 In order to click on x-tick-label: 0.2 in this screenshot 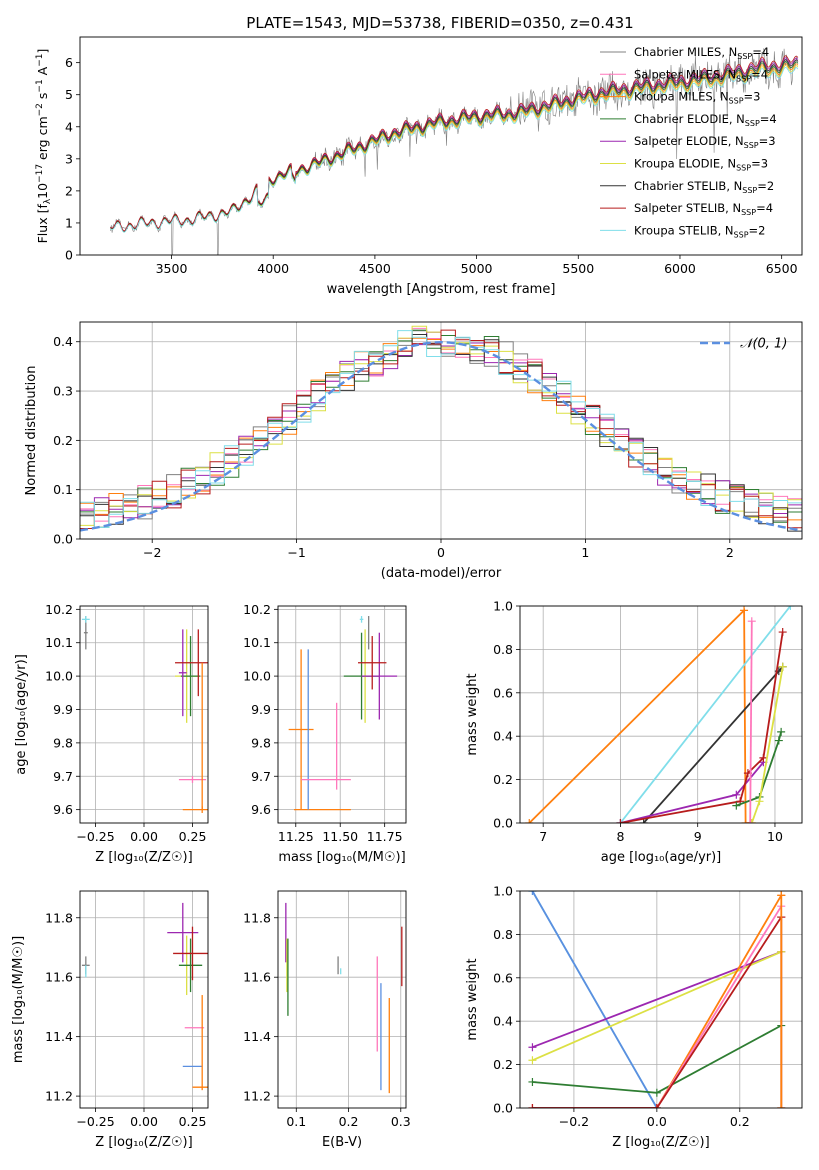, I will do `click(740, 1121)`.